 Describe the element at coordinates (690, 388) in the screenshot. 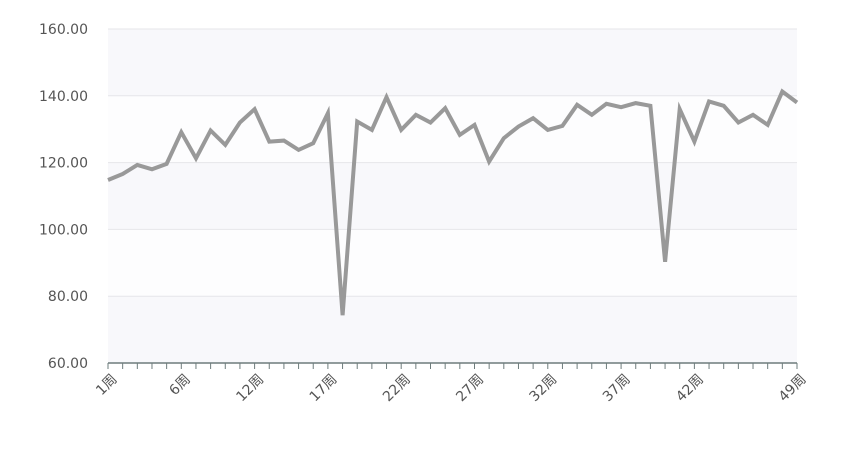

I see `x-tick-label: 42周` at that location.